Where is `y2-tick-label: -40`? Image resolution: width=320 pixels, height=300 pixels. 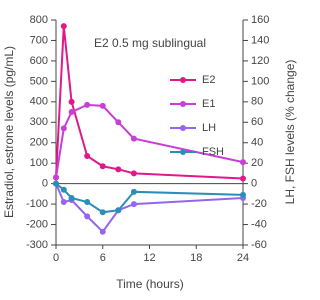 y2-tick-label: -40 is located at coordinates (259, 224).